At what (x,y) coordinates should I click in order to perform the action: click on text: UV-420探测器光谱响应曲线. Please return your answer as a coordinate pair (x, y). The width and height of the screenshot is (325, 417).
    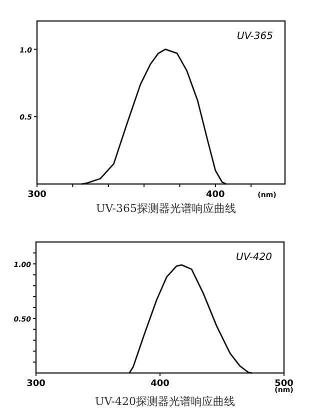
    Looking at the image, I should click on (165, 401).